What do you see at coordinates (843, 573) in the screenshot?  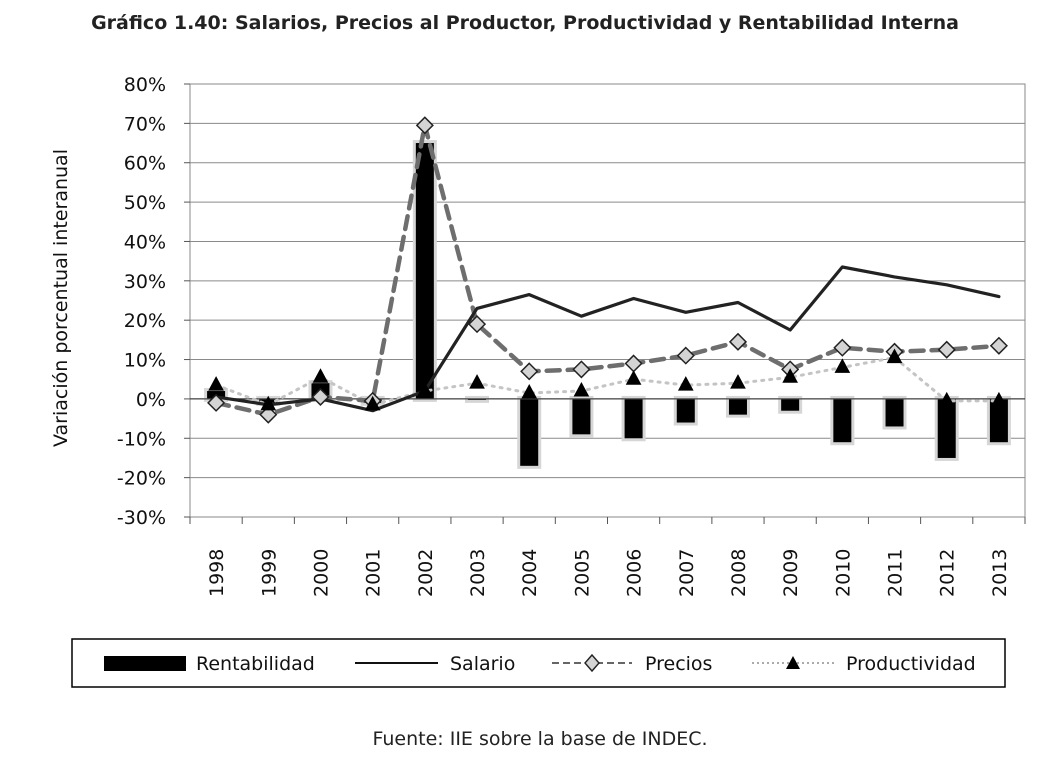 I see `x-tick-label: 2010` at bounding box center [843, 573].